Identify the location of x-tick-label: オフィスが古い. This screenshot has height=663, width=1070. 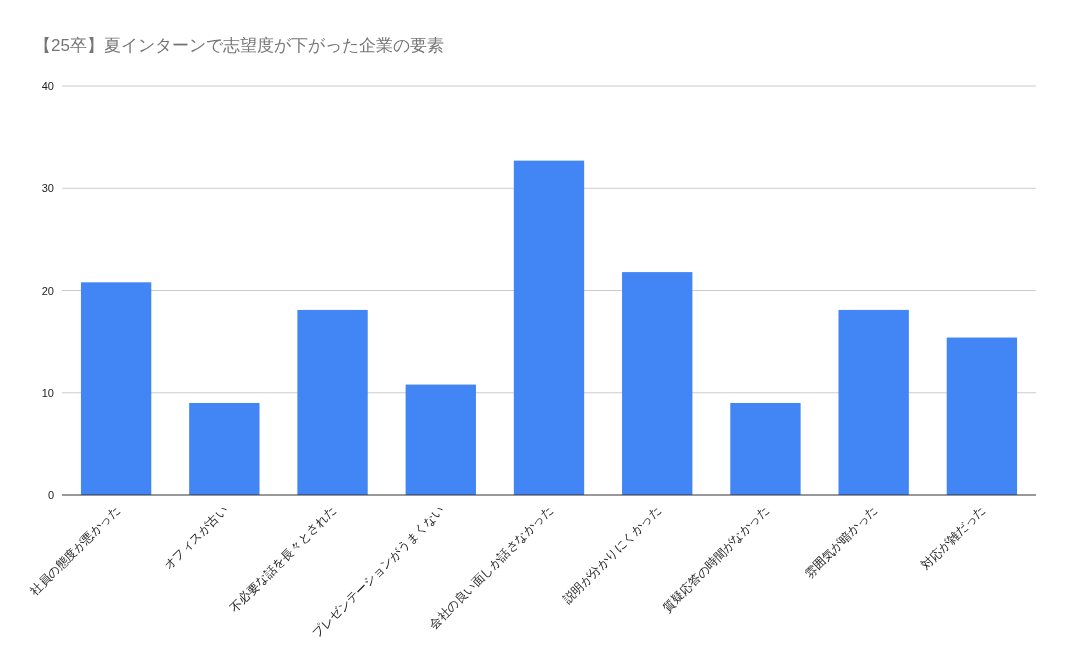
(196, 538).